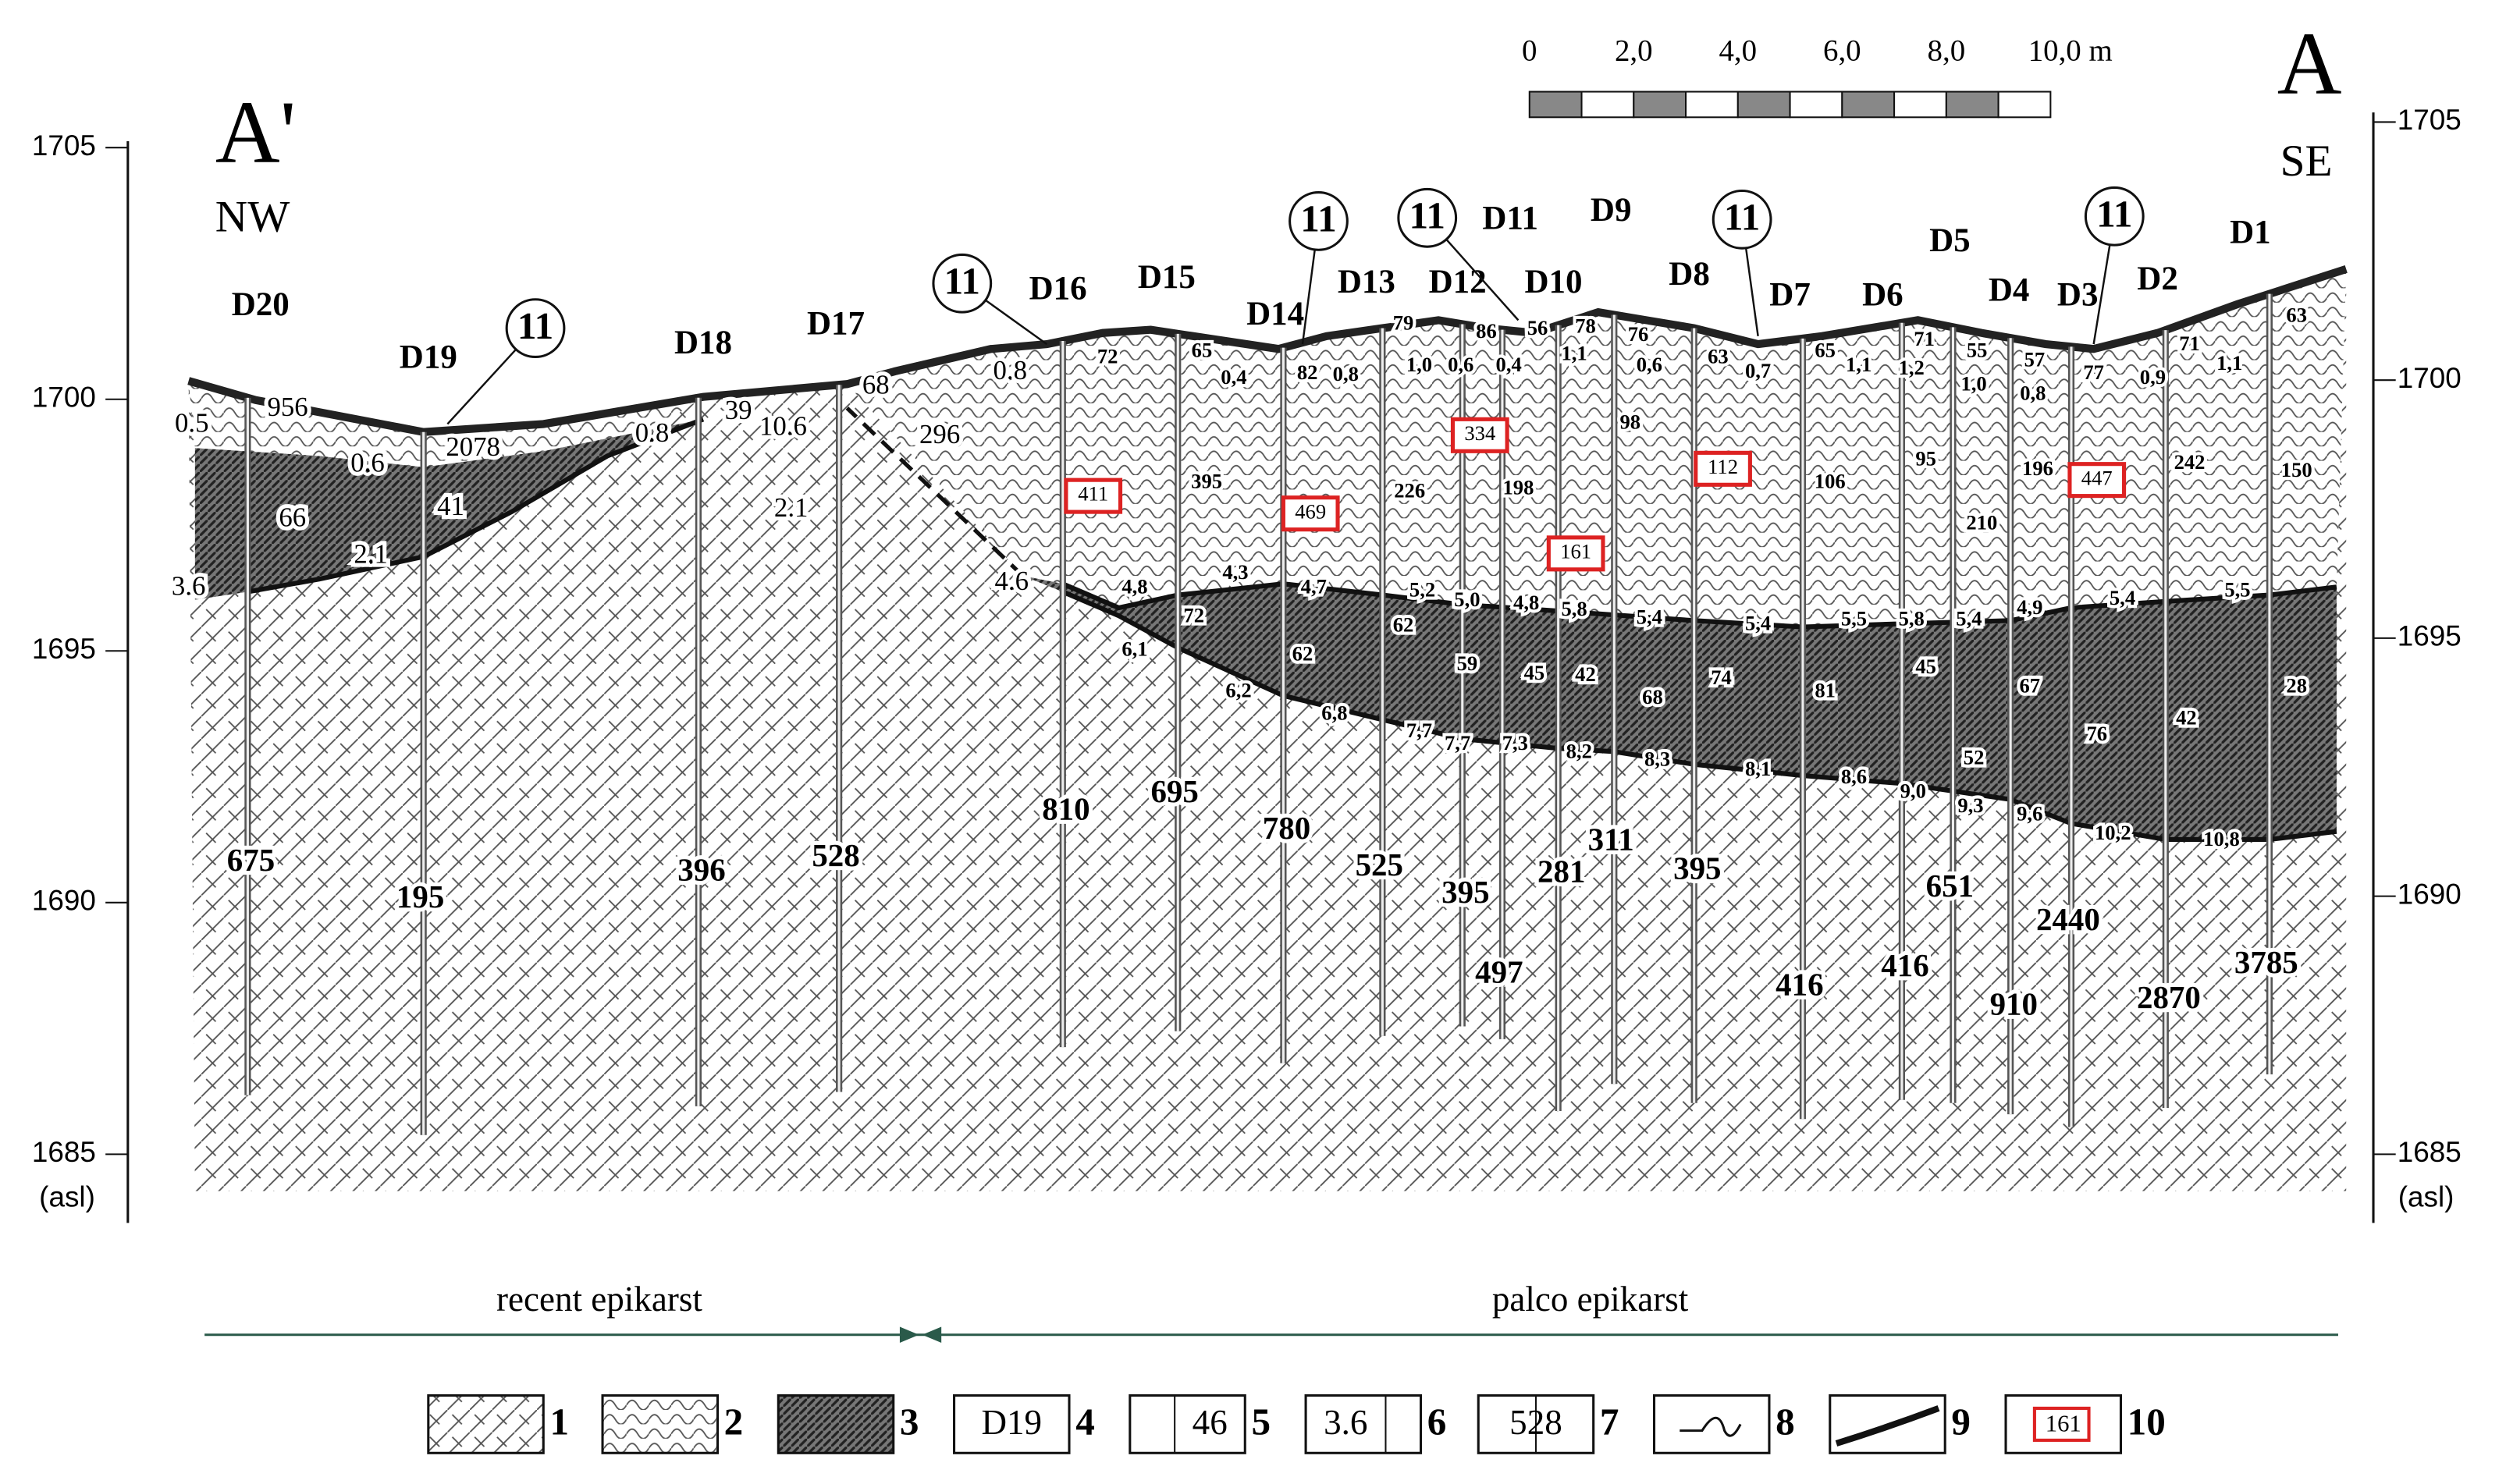 The height and width of the screenshot is (1484, 2506). What do you see at coordinates (1561, 872) in the screenshot?
I see `resistivity: 281` at bounding box center [1561, 872].